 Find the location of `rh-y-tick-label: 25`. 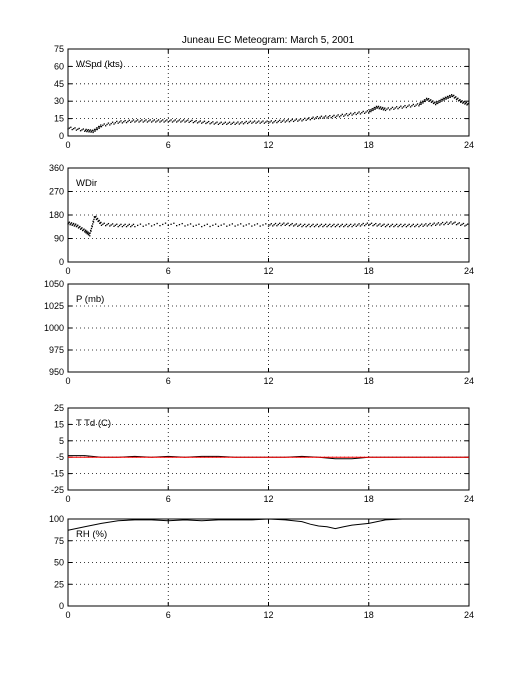

rh-y-tick-label: 25 is located at coordinates (59, 584).